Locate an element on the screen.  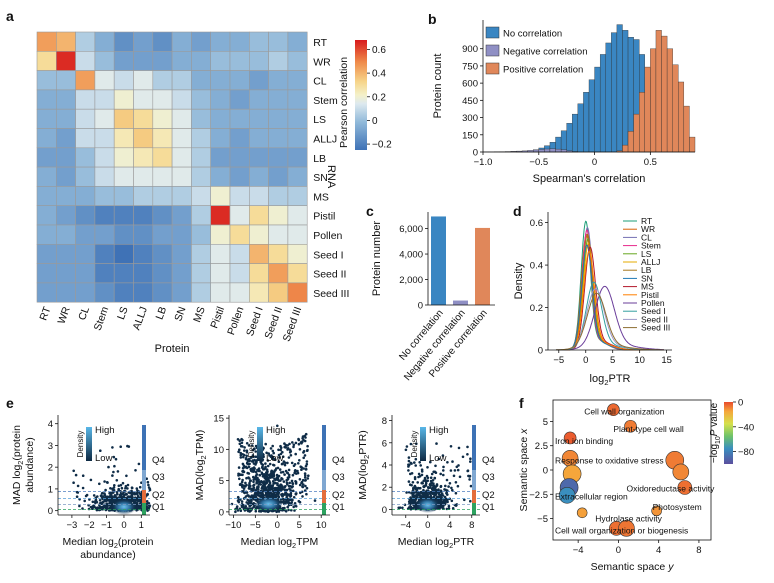
x-tick-label: 0 is located at coordinates (585, 360).